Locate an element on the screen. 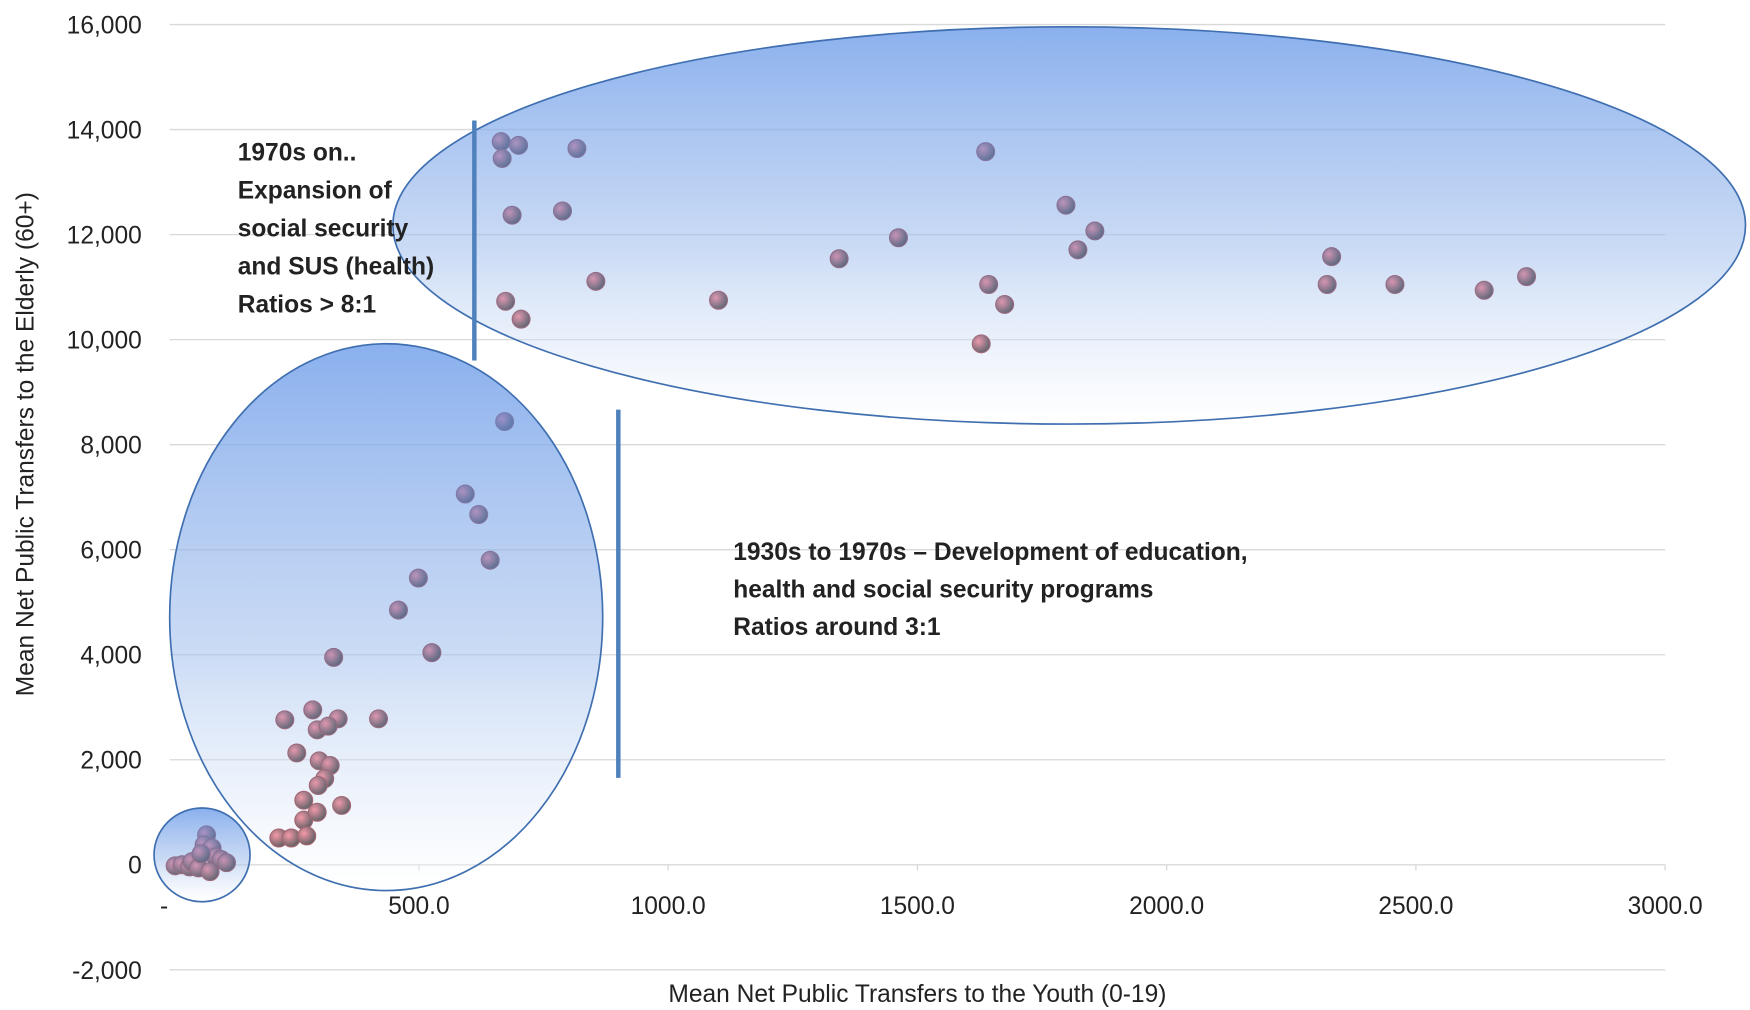 The height and width of the screenshot is (1010, 1750). x-tick-label: 1500.0 is located at coordinates (917, 906).